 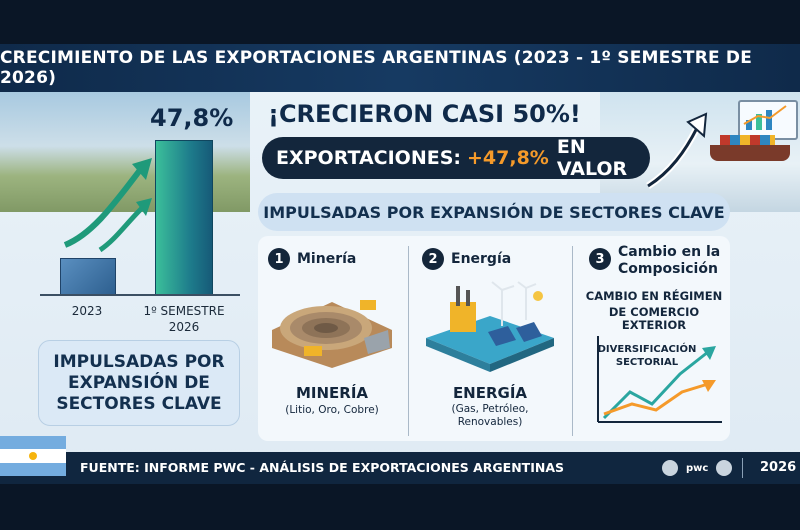 What do you see at coordinates (87, 311) in the screenshot?
I see `bar-label-2023: 2023` at bounding box center [87, 311].